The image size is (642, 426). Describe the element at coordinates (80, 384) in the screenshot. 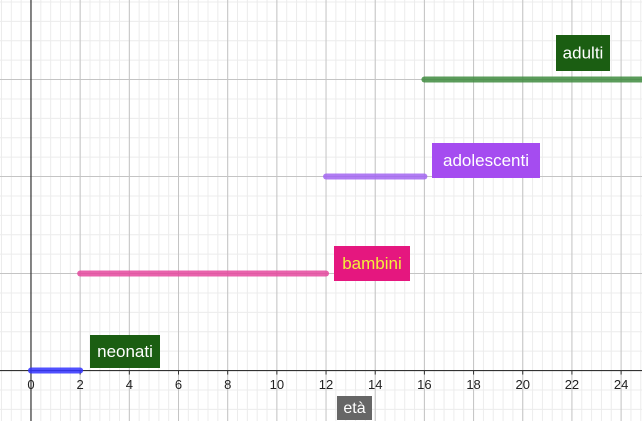

I see `x-tick-label: 2` at that location.